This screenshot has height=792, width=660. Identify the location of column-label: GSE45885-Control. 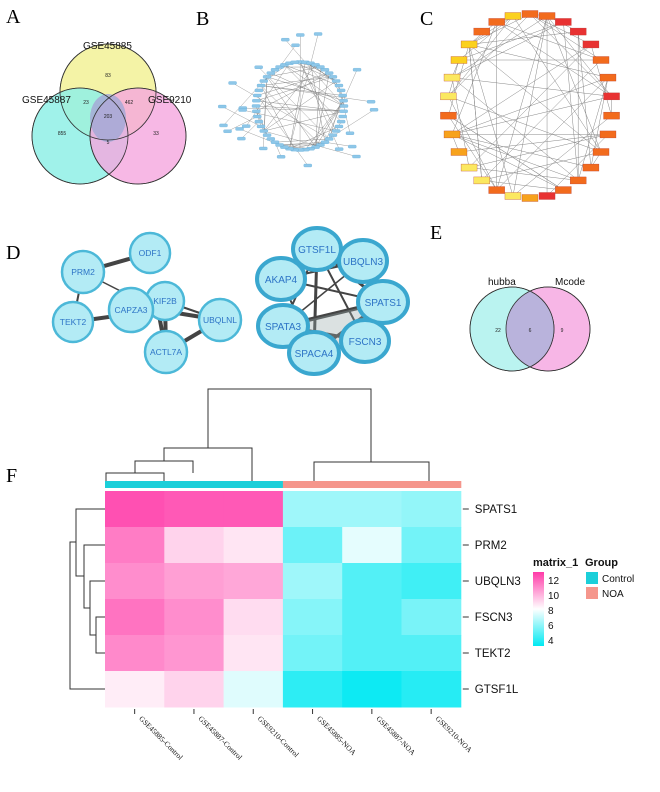
(161, 738).